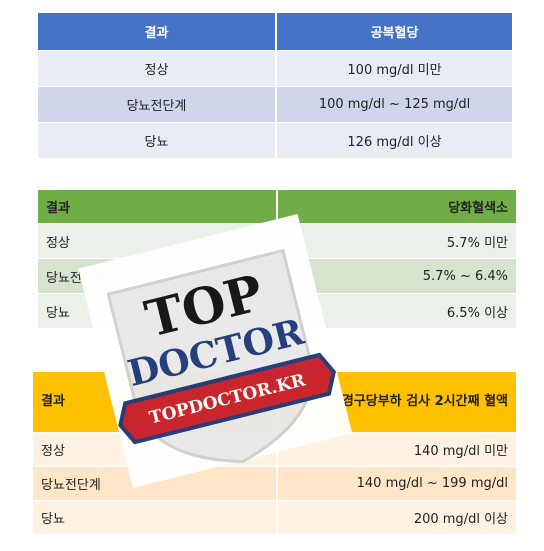 The height and width of the screenshot is (551, 544). What do you see at coordinates (396, 207) in the screenshot?
I see `header-cell: 당화혈색소` at bounding box center [396, 207].